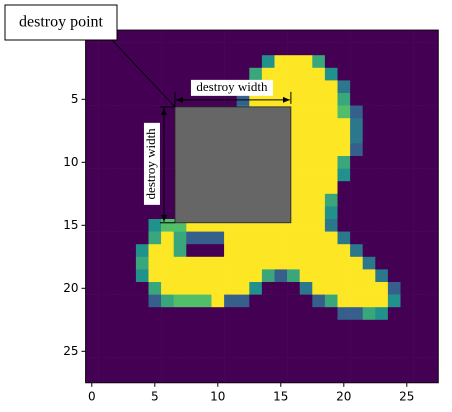 The height and width of the screenshot is (412, 452). I want to click on x-tick-label: 5, so click(155, 396).